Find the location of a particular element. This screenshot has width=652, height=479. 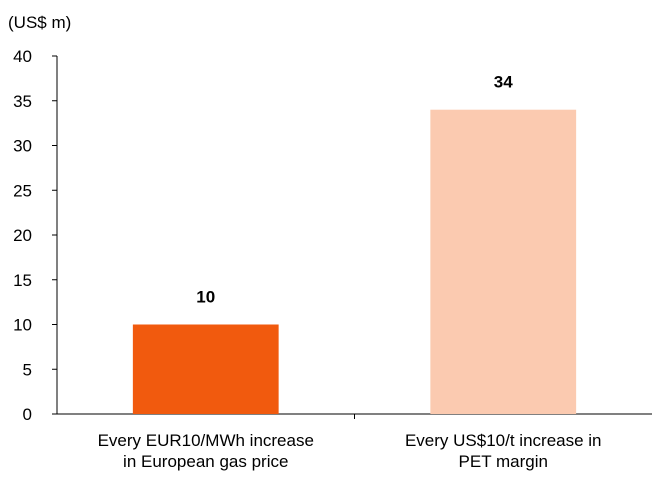

x-axis is located at coordinates (354, 416).